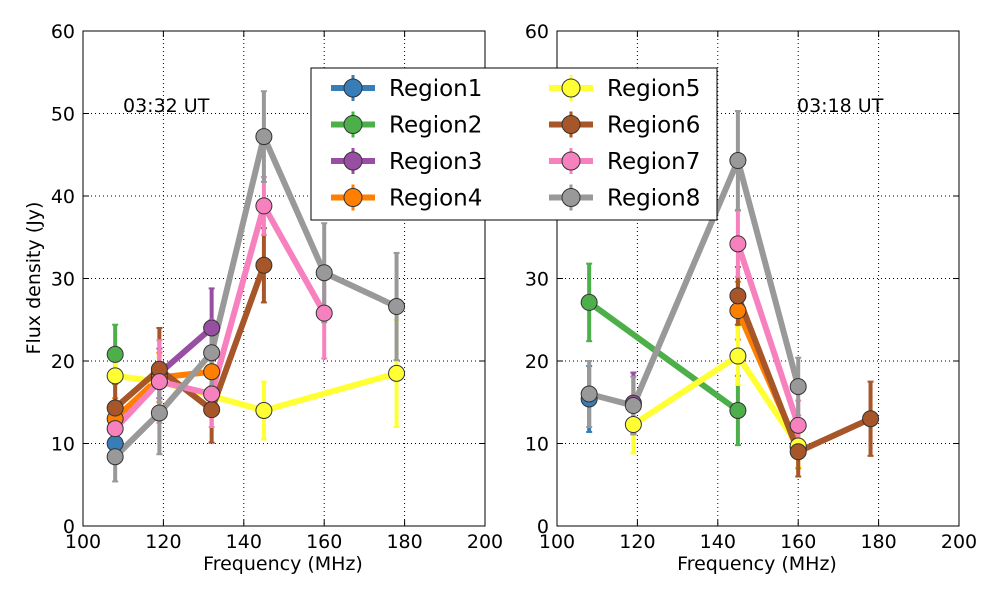  Describe the element at coordinates (571, 88) in the screenshot. I see `legend-marker-region5` at that location.